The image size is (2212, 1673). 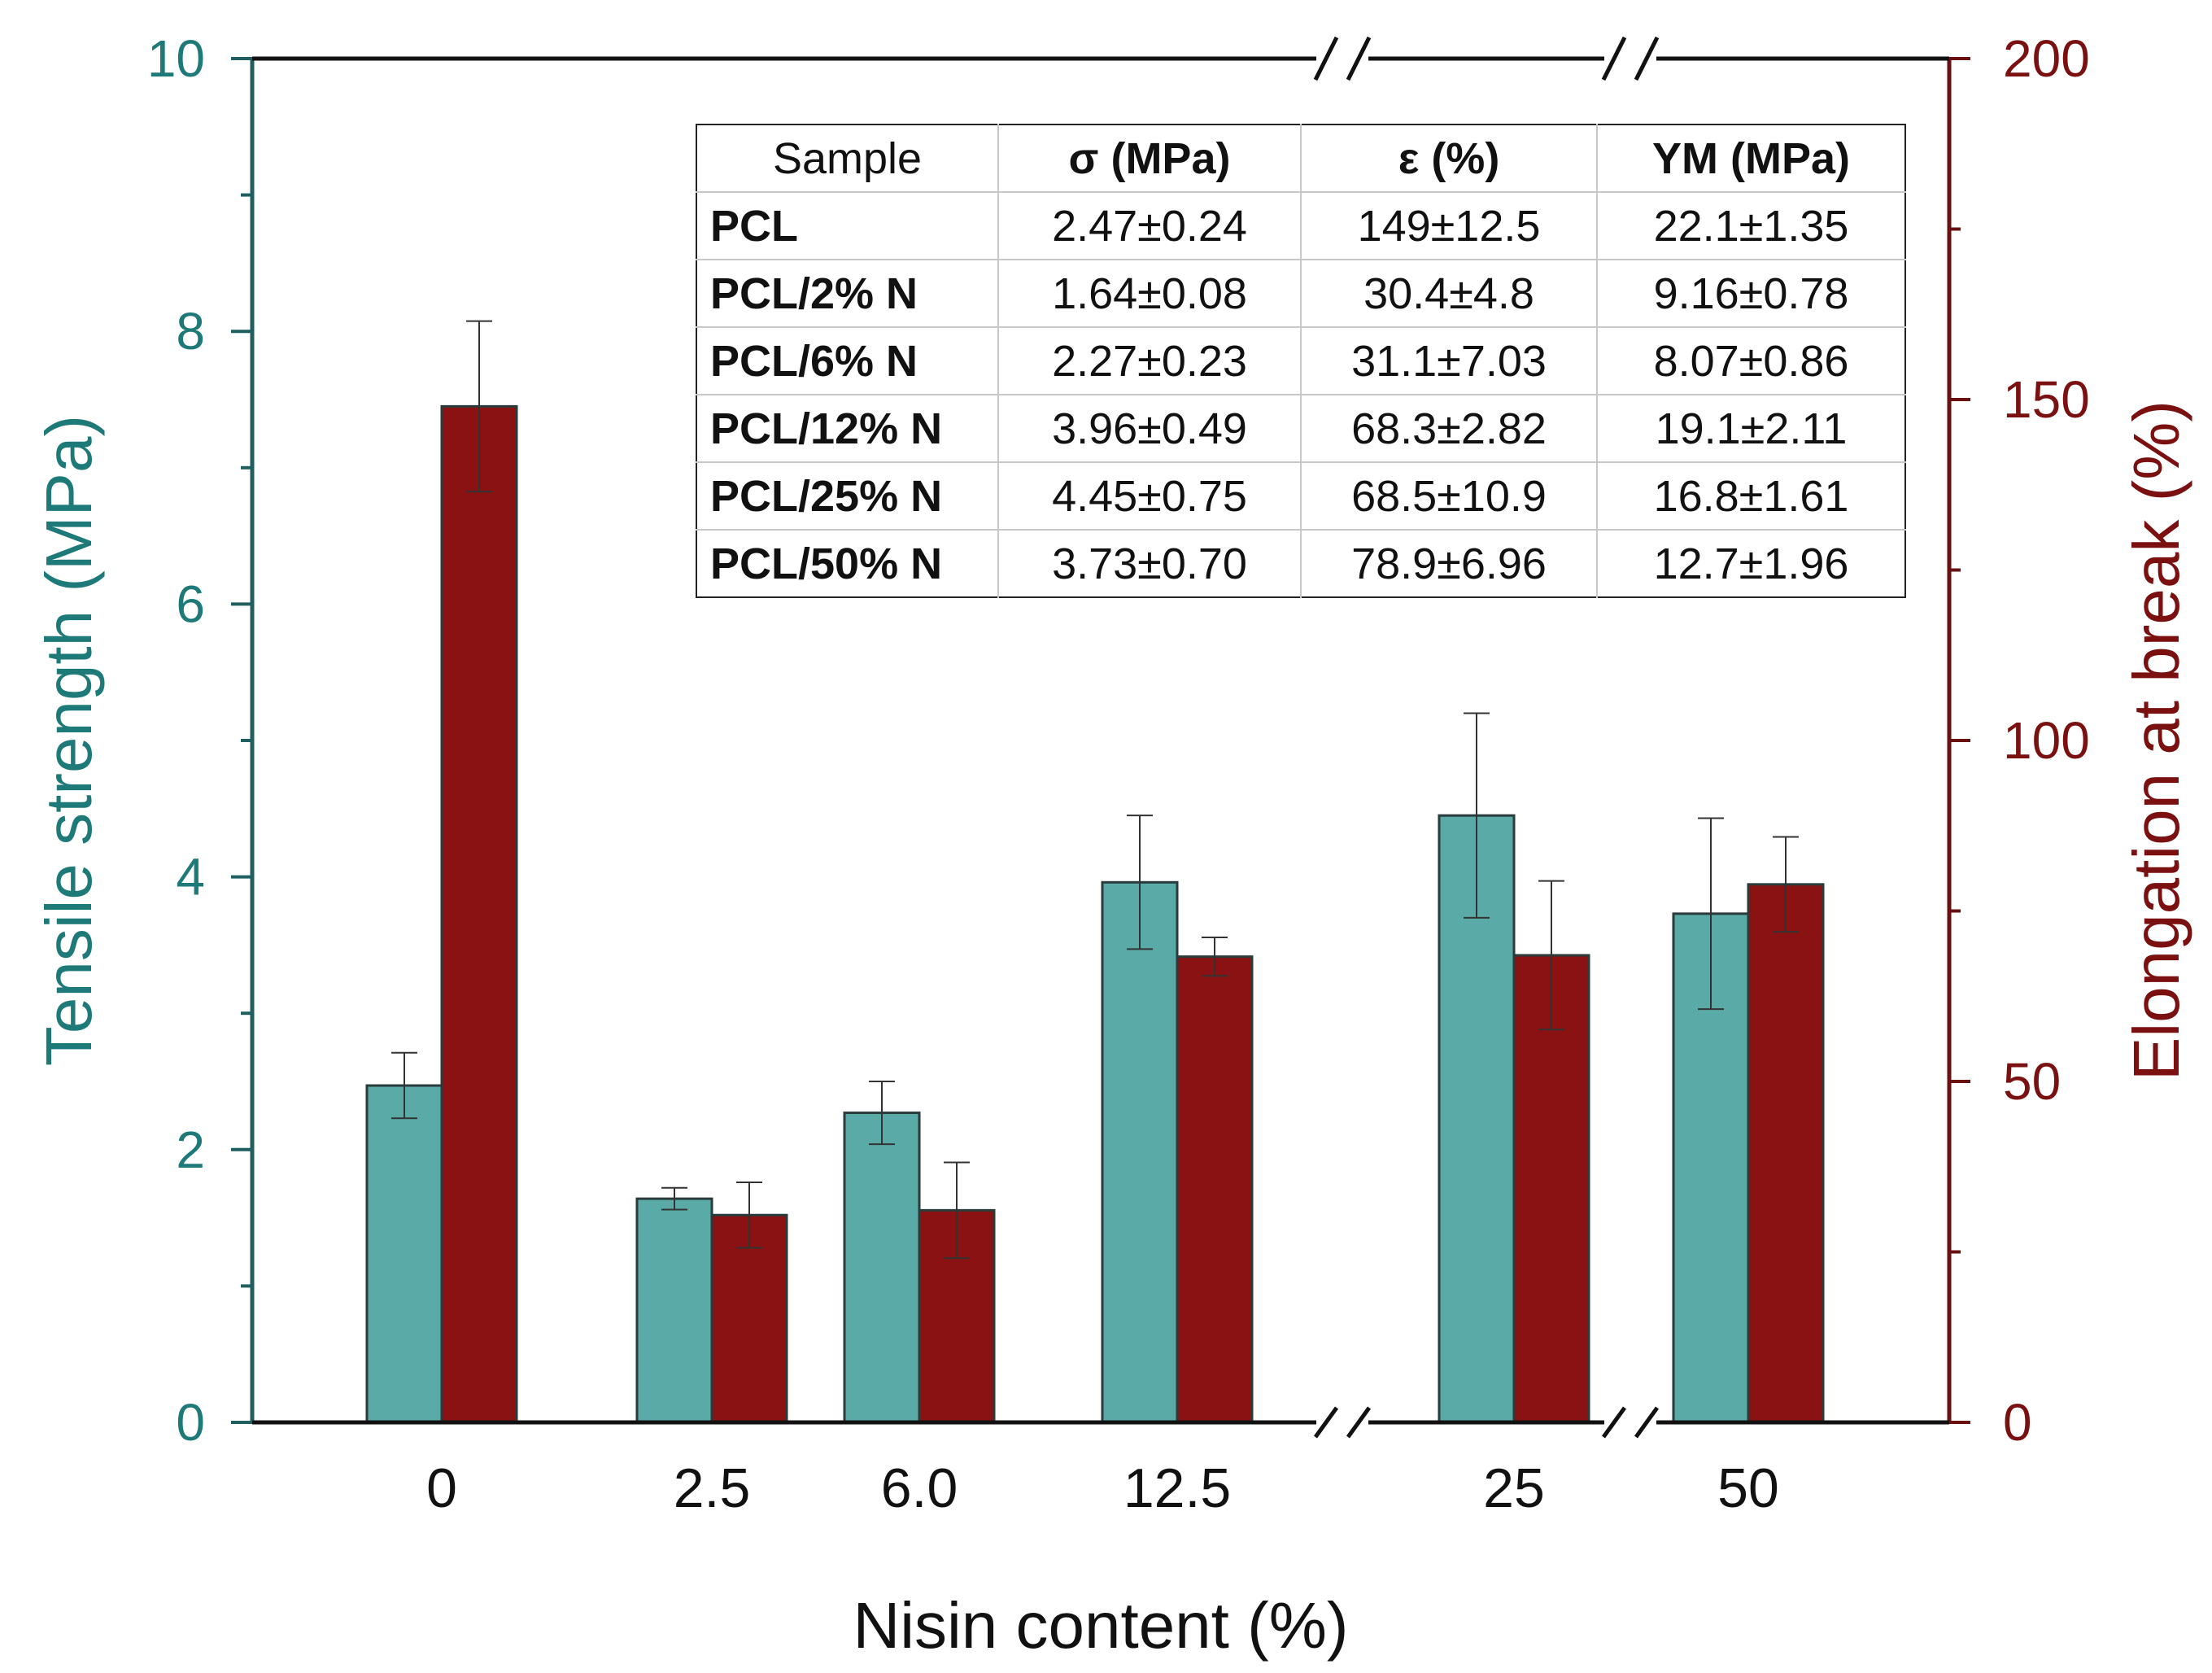 I want to click on elongation-error-bar-6.0, so click(x=957, y=1210).